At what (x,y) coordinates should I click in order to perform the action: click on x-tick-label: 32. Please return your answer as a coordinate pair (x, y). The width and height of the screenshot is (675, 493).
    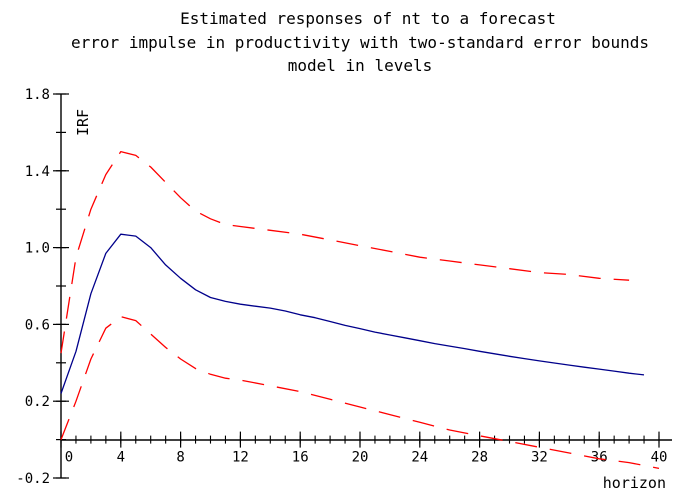
    Looking at the image, I should click on (539, 458).